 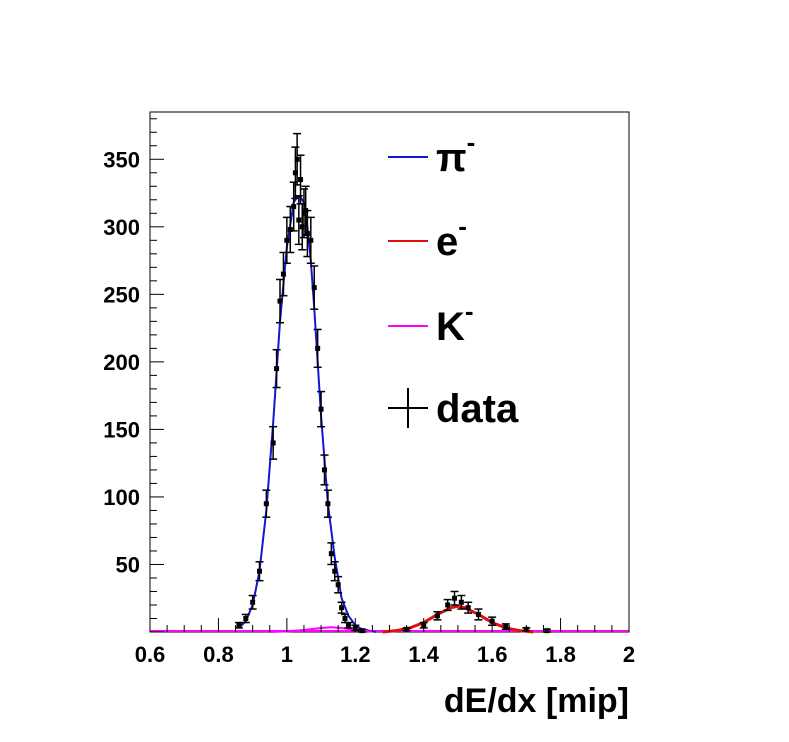 I want to click on x-tick-label: 1.8, so click(x=560, y=654).